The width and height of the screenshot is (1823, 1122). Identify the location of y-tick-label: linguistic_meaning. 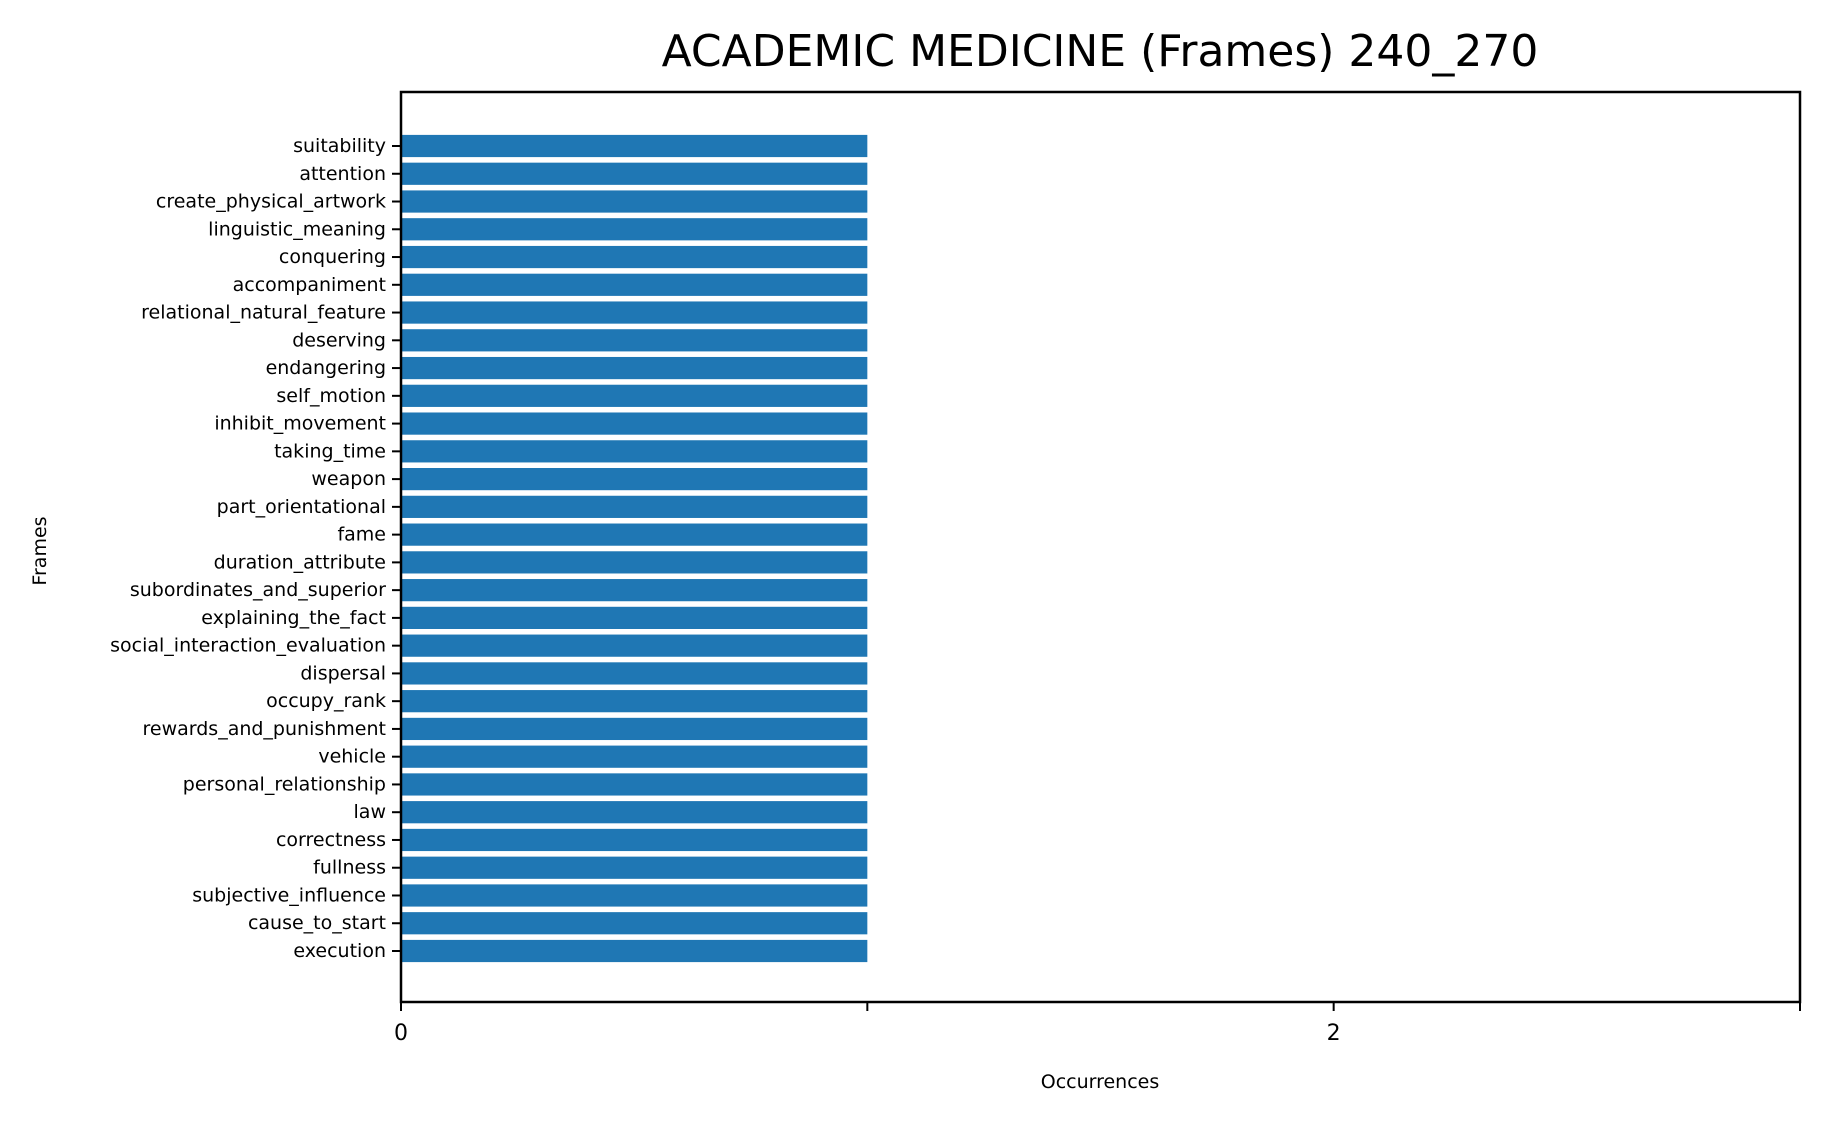
(297, 229).